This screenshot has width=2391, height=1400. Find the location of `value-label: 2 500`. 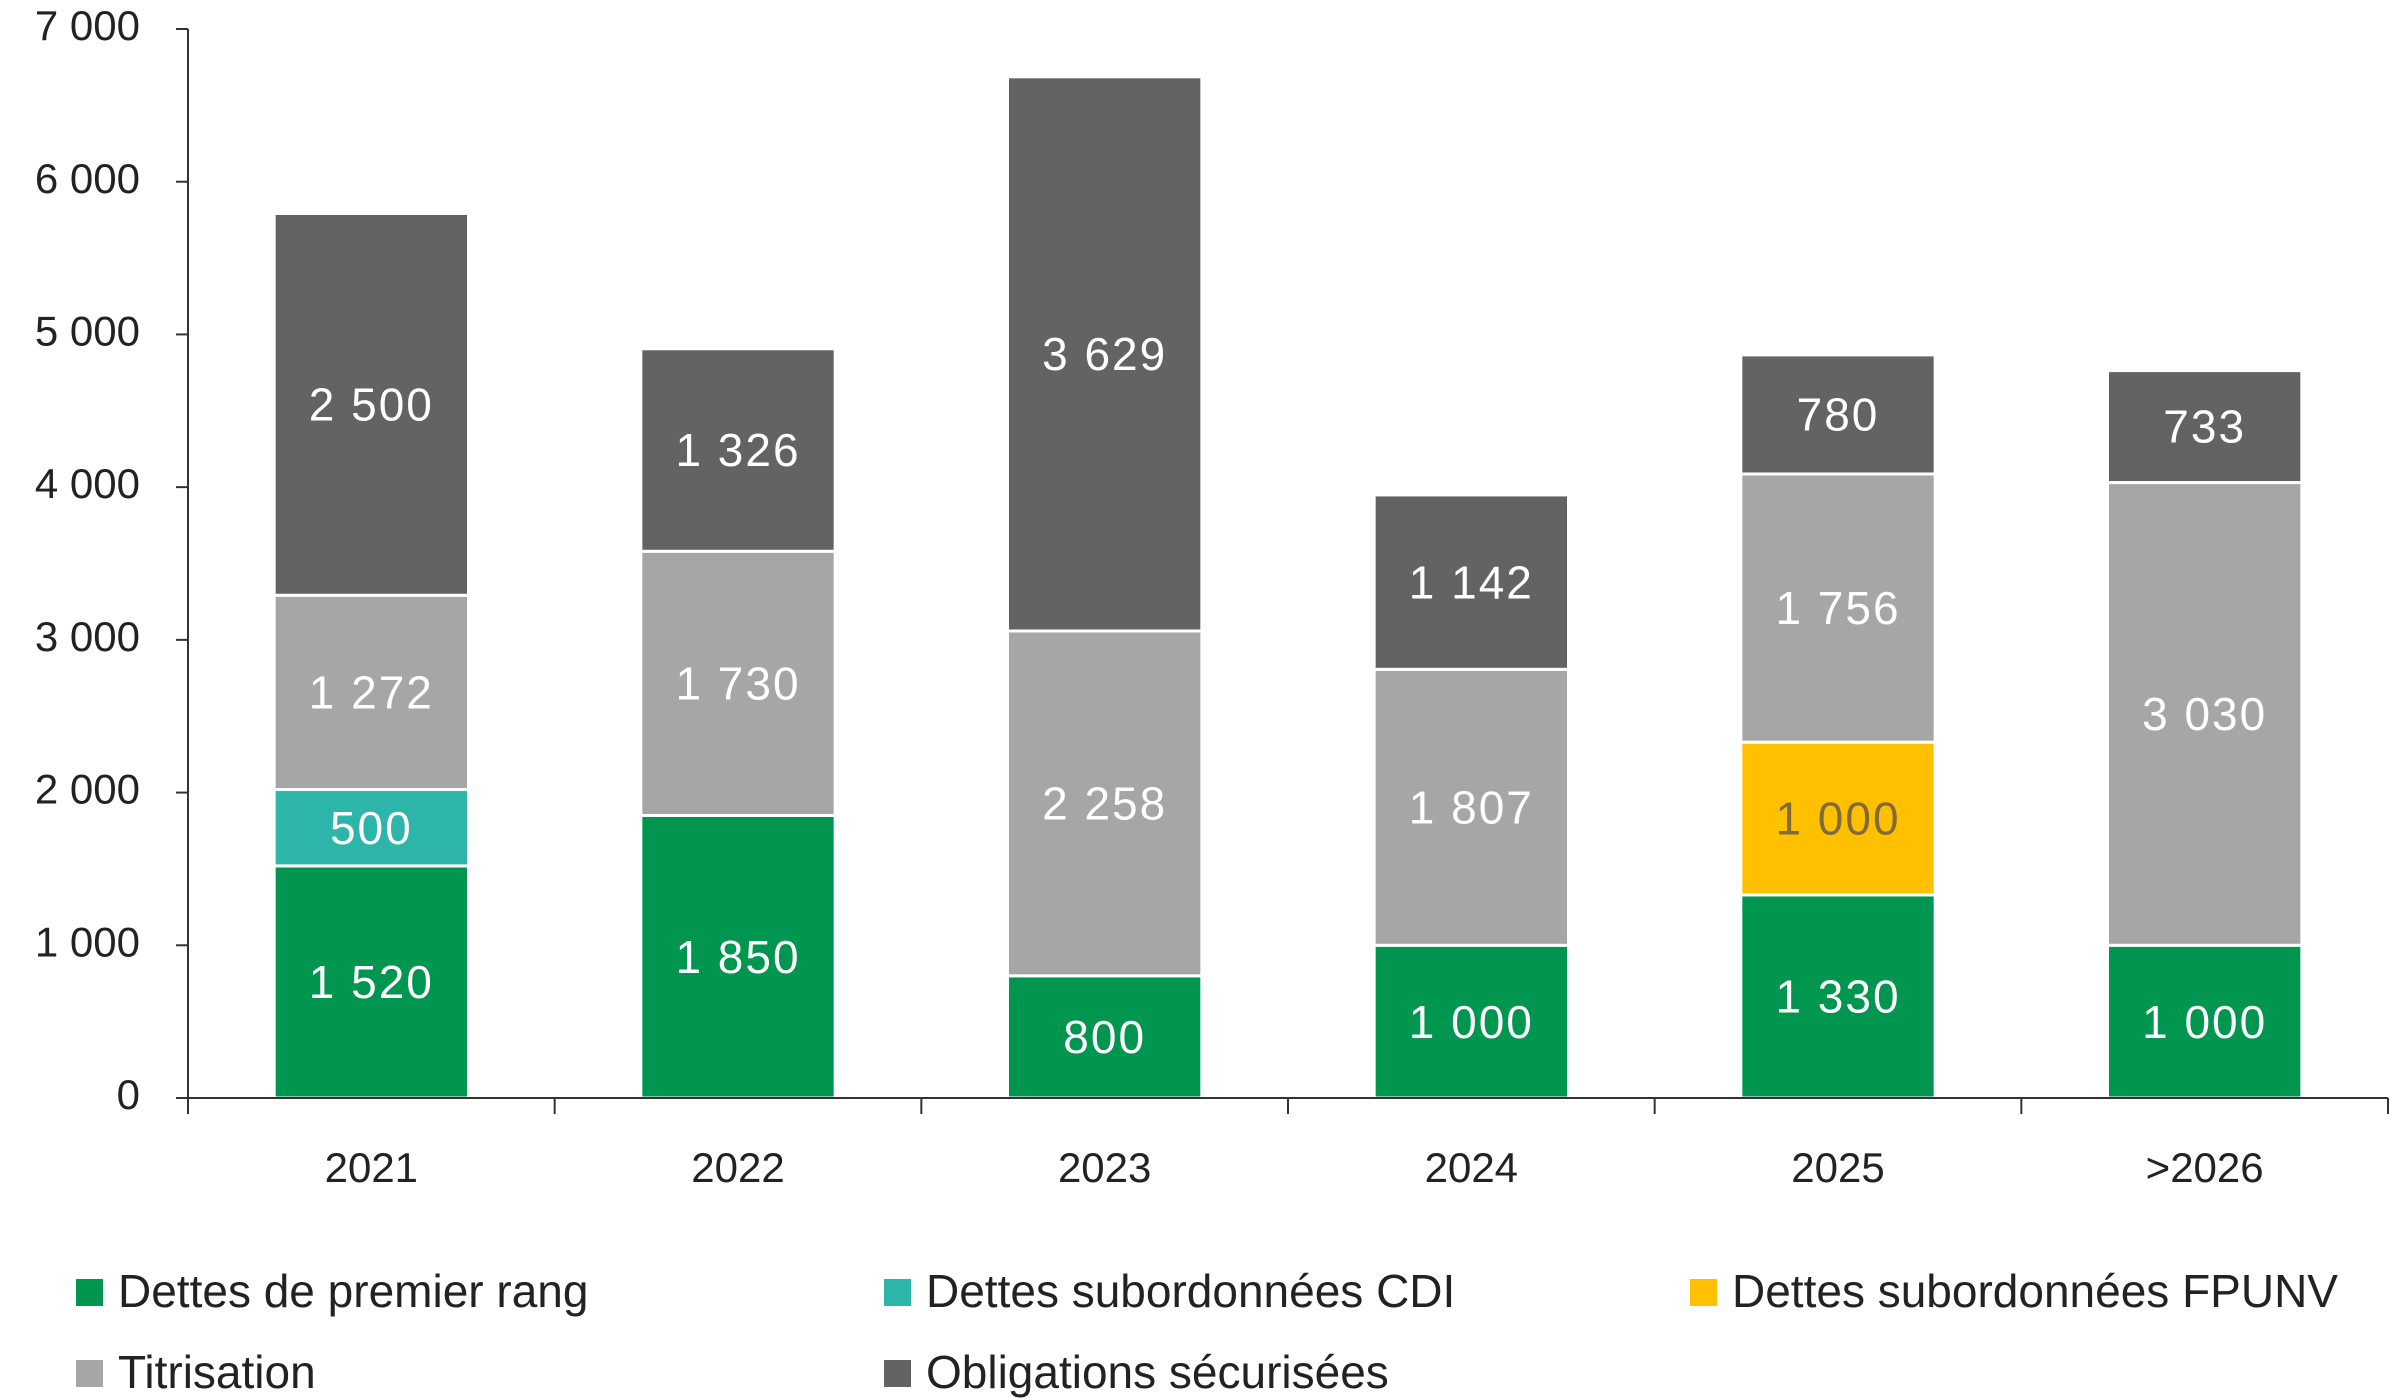

value-label: 2 500 is located at coordinates (371, 405).